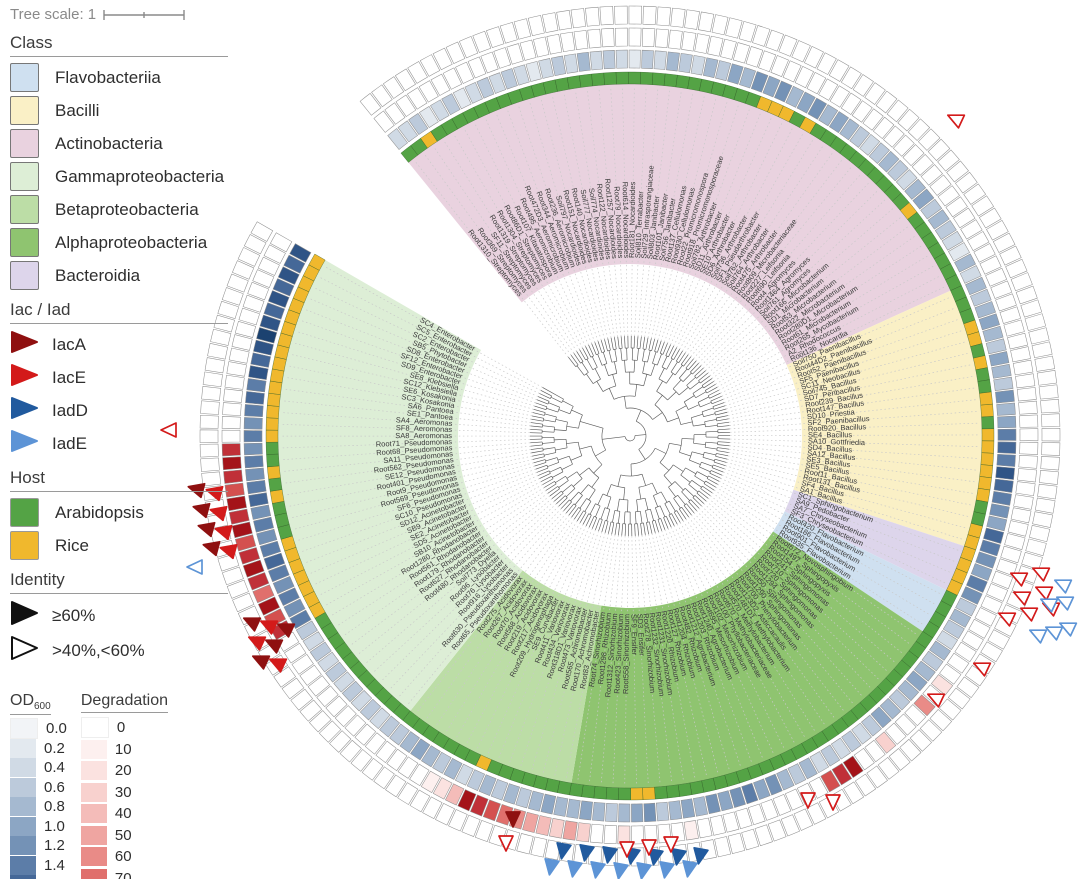  Describe the element at coordinates (119, 615) in the screenshot. I see `identity-legend-item: ≥60%` at that location.